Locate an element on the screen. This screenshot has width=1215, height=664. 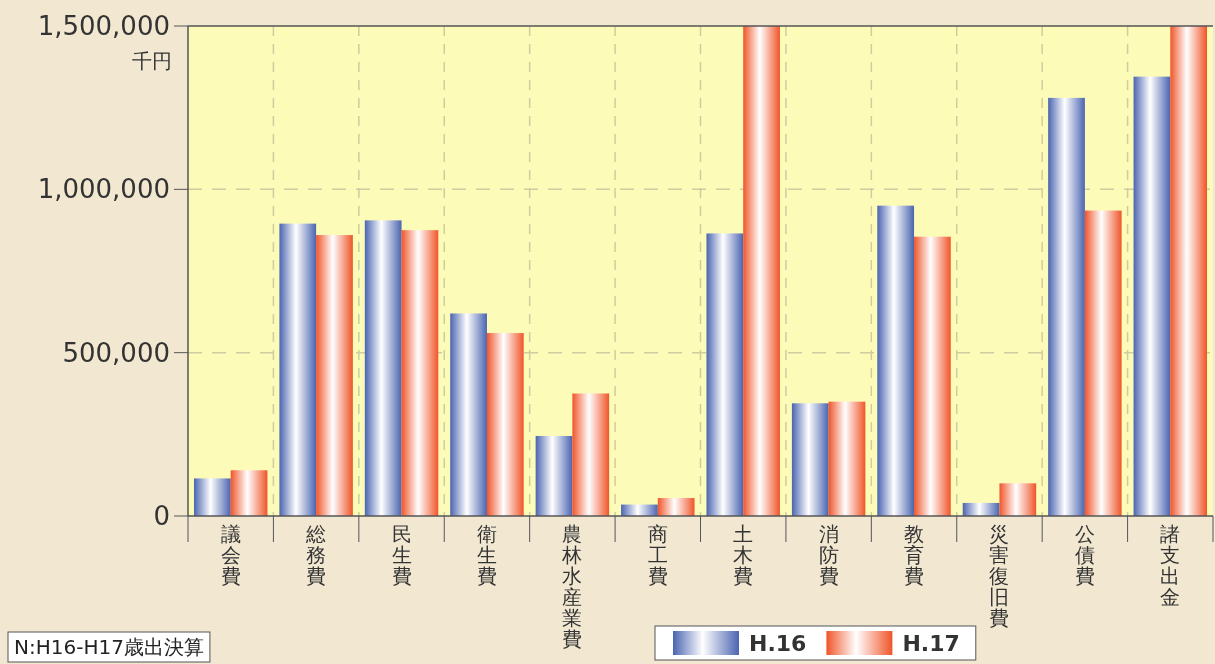
x-tick-label: 消防費 is located at coordinates (828, 555).